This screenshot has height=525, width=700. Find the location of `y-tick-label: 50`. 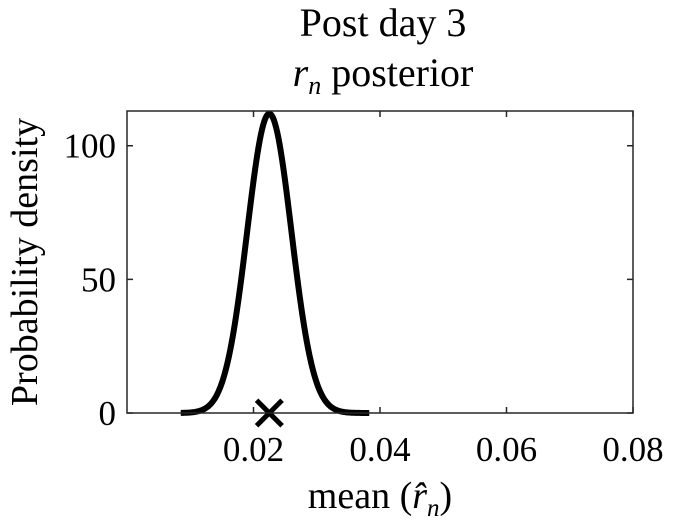

y-tick-label: 50 is located at coordinates (98, 279).